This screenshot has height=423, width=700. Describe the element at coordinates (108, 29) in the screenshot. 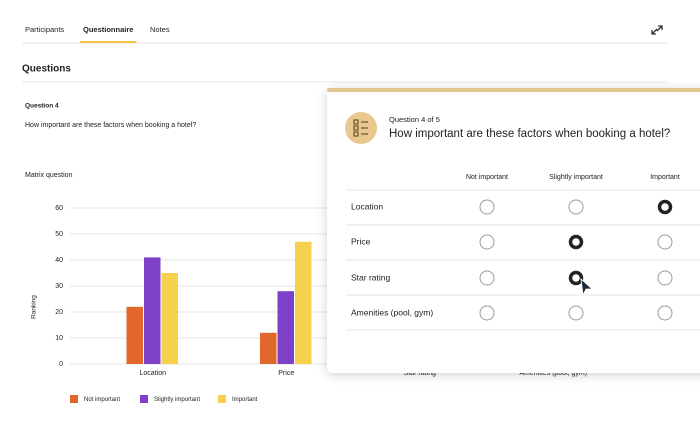

I see `tab: Questionnaire` at that location.